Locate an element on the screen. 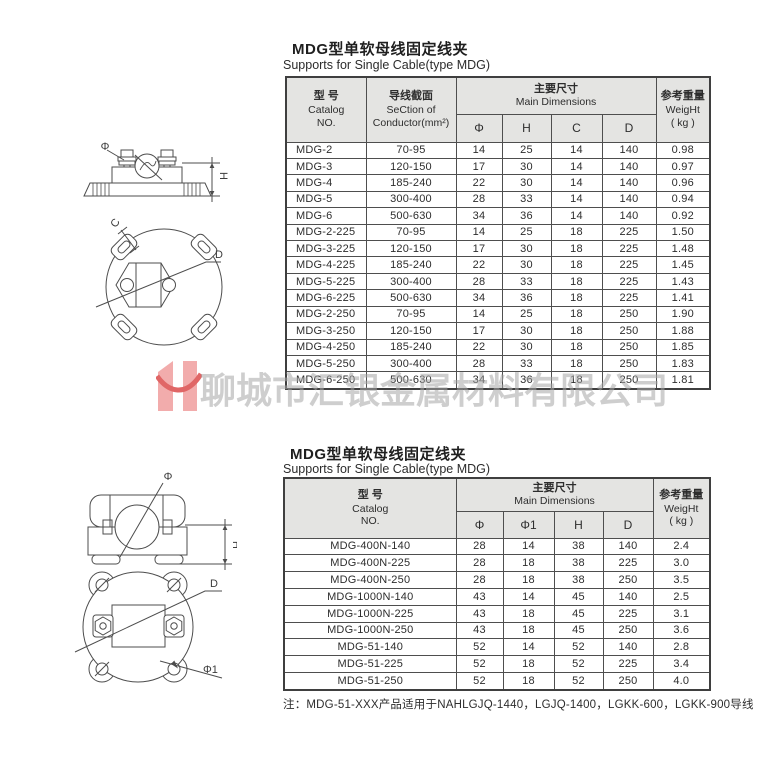 Image resolution: width=776 pixels, height=773 pixels. table-cell: MDG-6-225 is located at coordinates (326, 298).